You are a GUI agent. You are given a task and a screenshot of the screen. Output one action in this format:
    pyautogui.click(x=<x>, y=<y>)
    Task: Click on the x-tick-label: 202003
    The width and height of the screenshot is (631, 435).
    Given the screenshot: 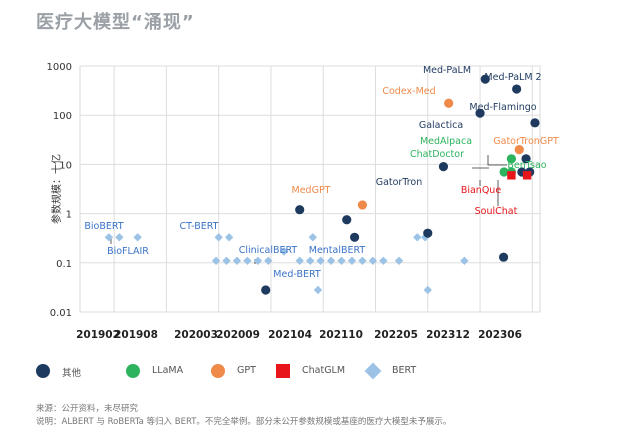 What is the action you would take?
    pyautogui.click(x=196, y=335)
    